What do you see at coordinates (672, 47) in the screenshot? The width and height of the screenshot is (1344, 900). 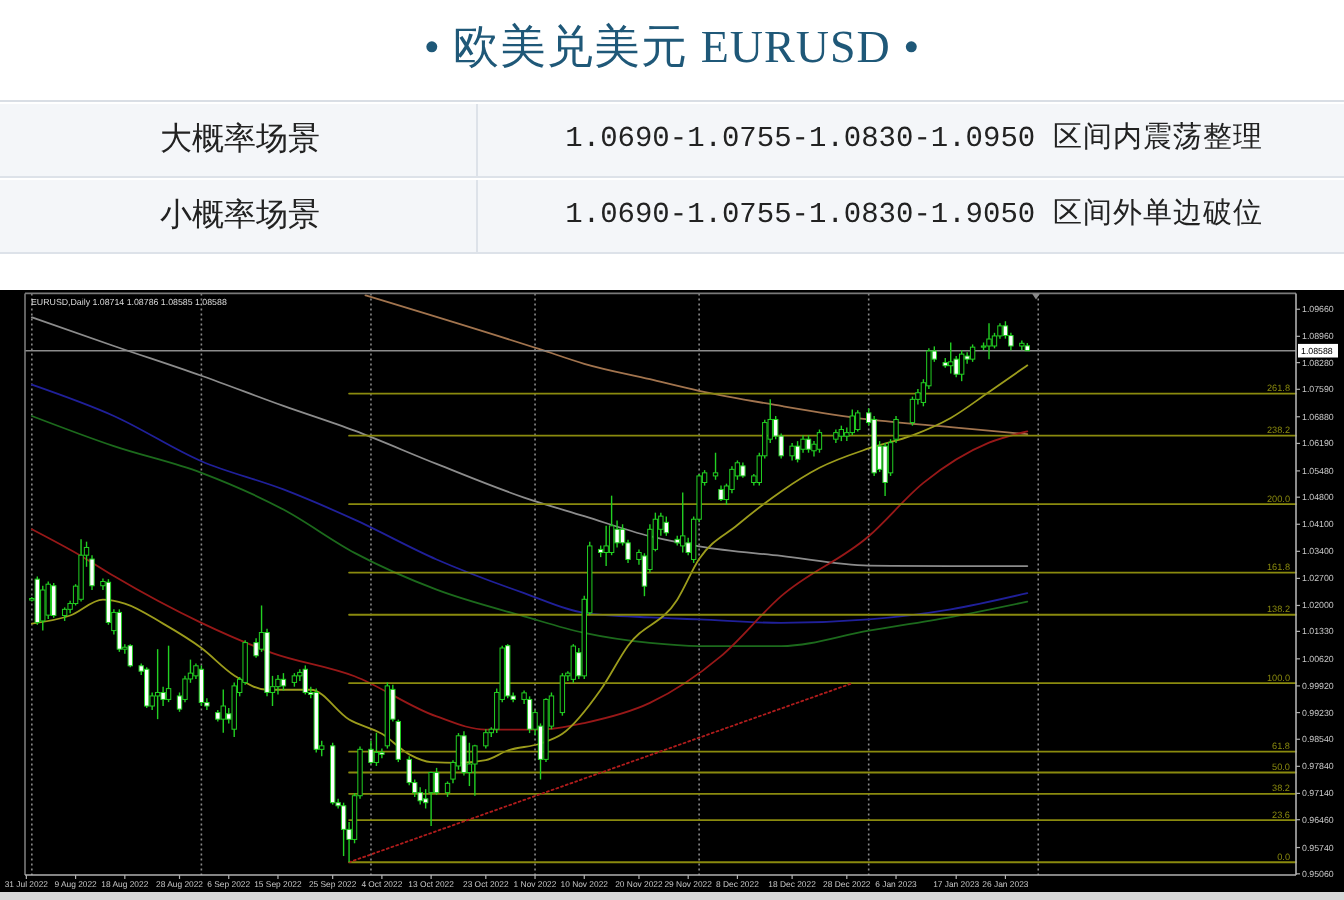 I see `chart-title: • 欧美兑美元 EURUSD •` at bounding box center [672, 47].